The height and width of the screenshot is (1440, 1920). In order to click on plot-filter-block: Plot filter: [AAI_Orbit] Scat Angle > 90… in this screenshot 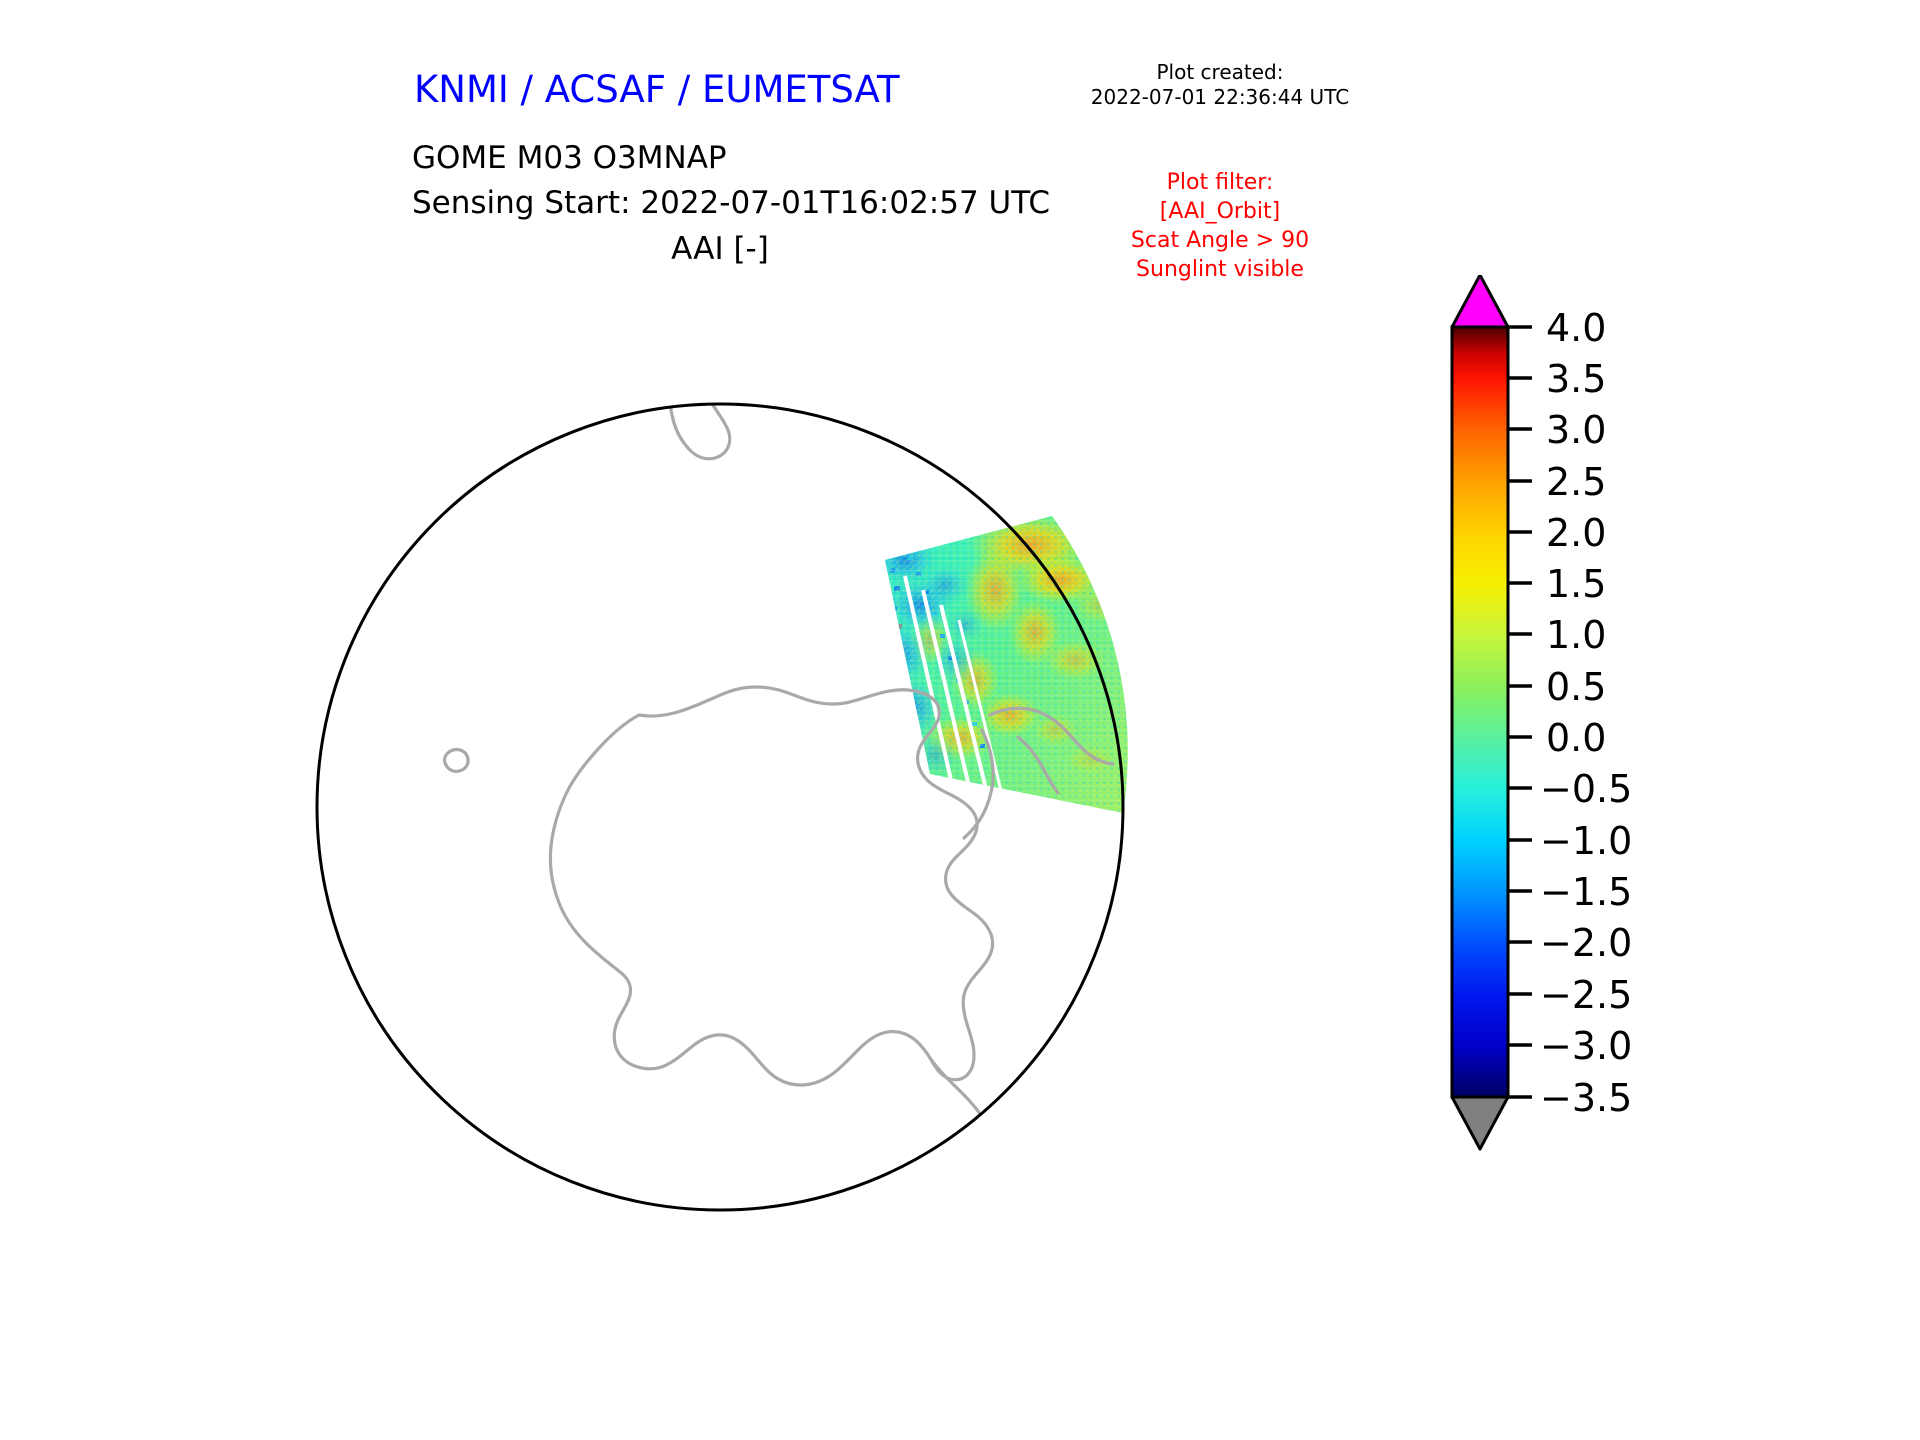, I will do `click(1220, 226)`.